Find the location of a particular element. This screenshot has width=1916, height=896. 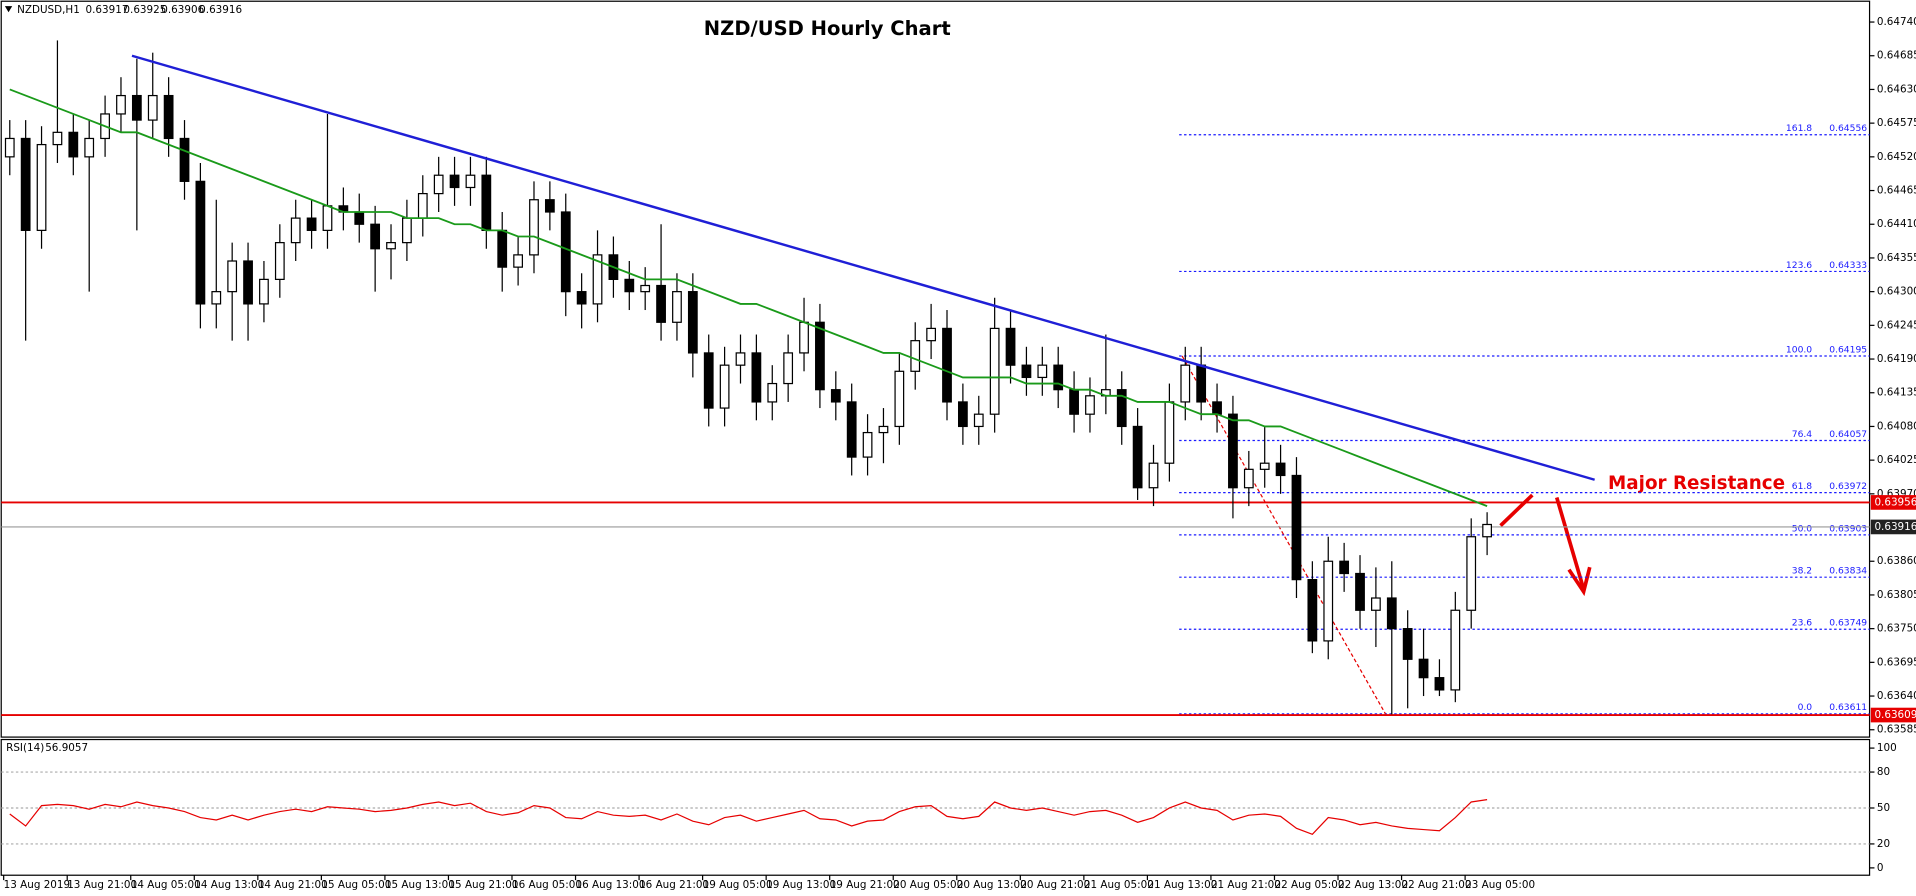

fib-value: 0.63611 is located at coordinates (1848, 707).